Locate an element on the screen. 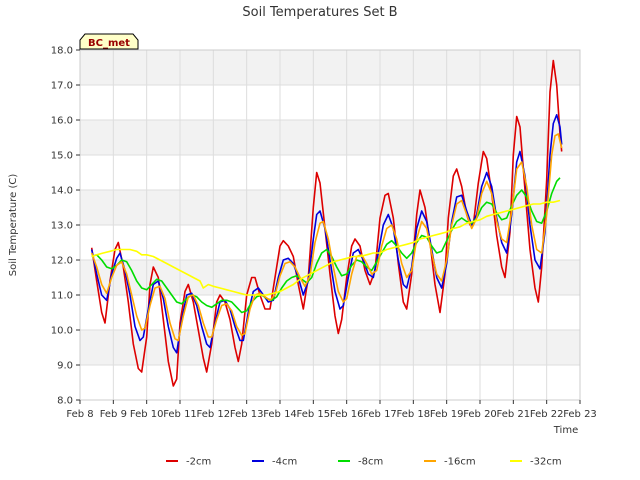 The height and width of the screenshot is (480, 640). y-tick-label: 11.0 is located at coordinates (62, 296).